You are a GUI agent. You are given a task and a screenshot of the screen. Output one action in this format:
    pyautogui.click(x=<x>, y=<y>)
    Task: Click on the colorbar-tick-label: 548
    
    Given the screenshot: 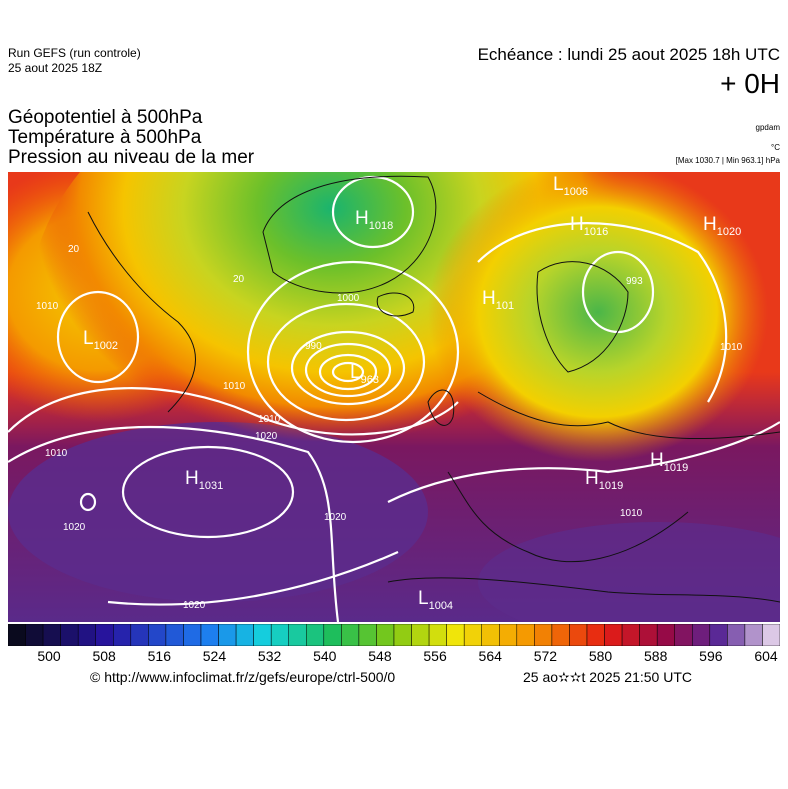 What is the action you would take?
    pyautogui.click(x=380, y=656)
    